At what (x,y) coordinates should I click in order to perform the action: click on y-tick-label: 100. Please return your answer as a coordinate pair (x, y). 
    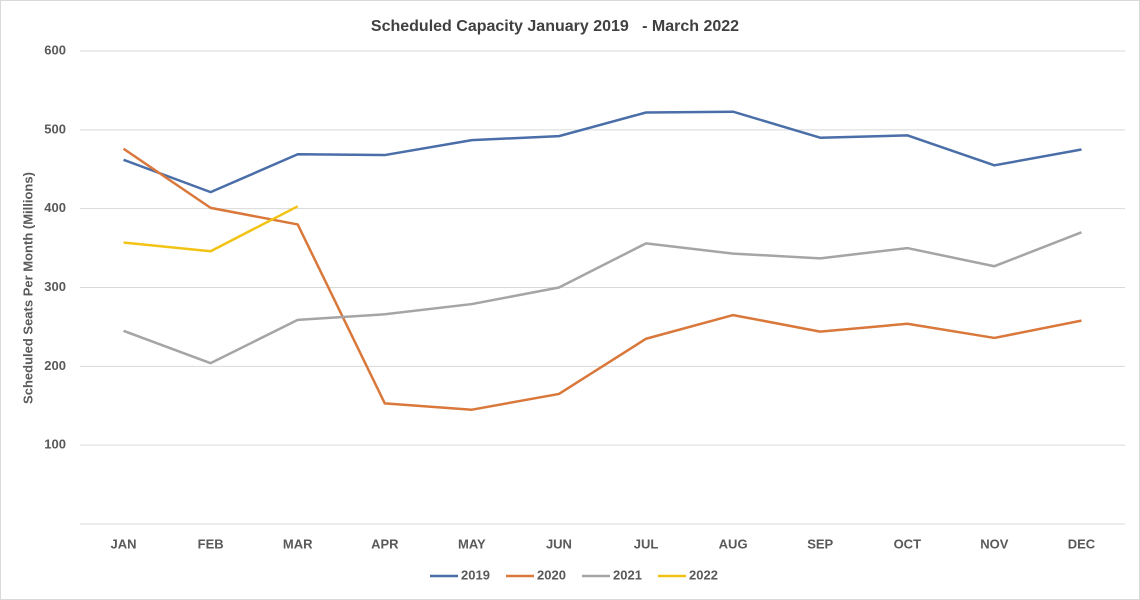
    Looking at the image, I should click on (55, 444).